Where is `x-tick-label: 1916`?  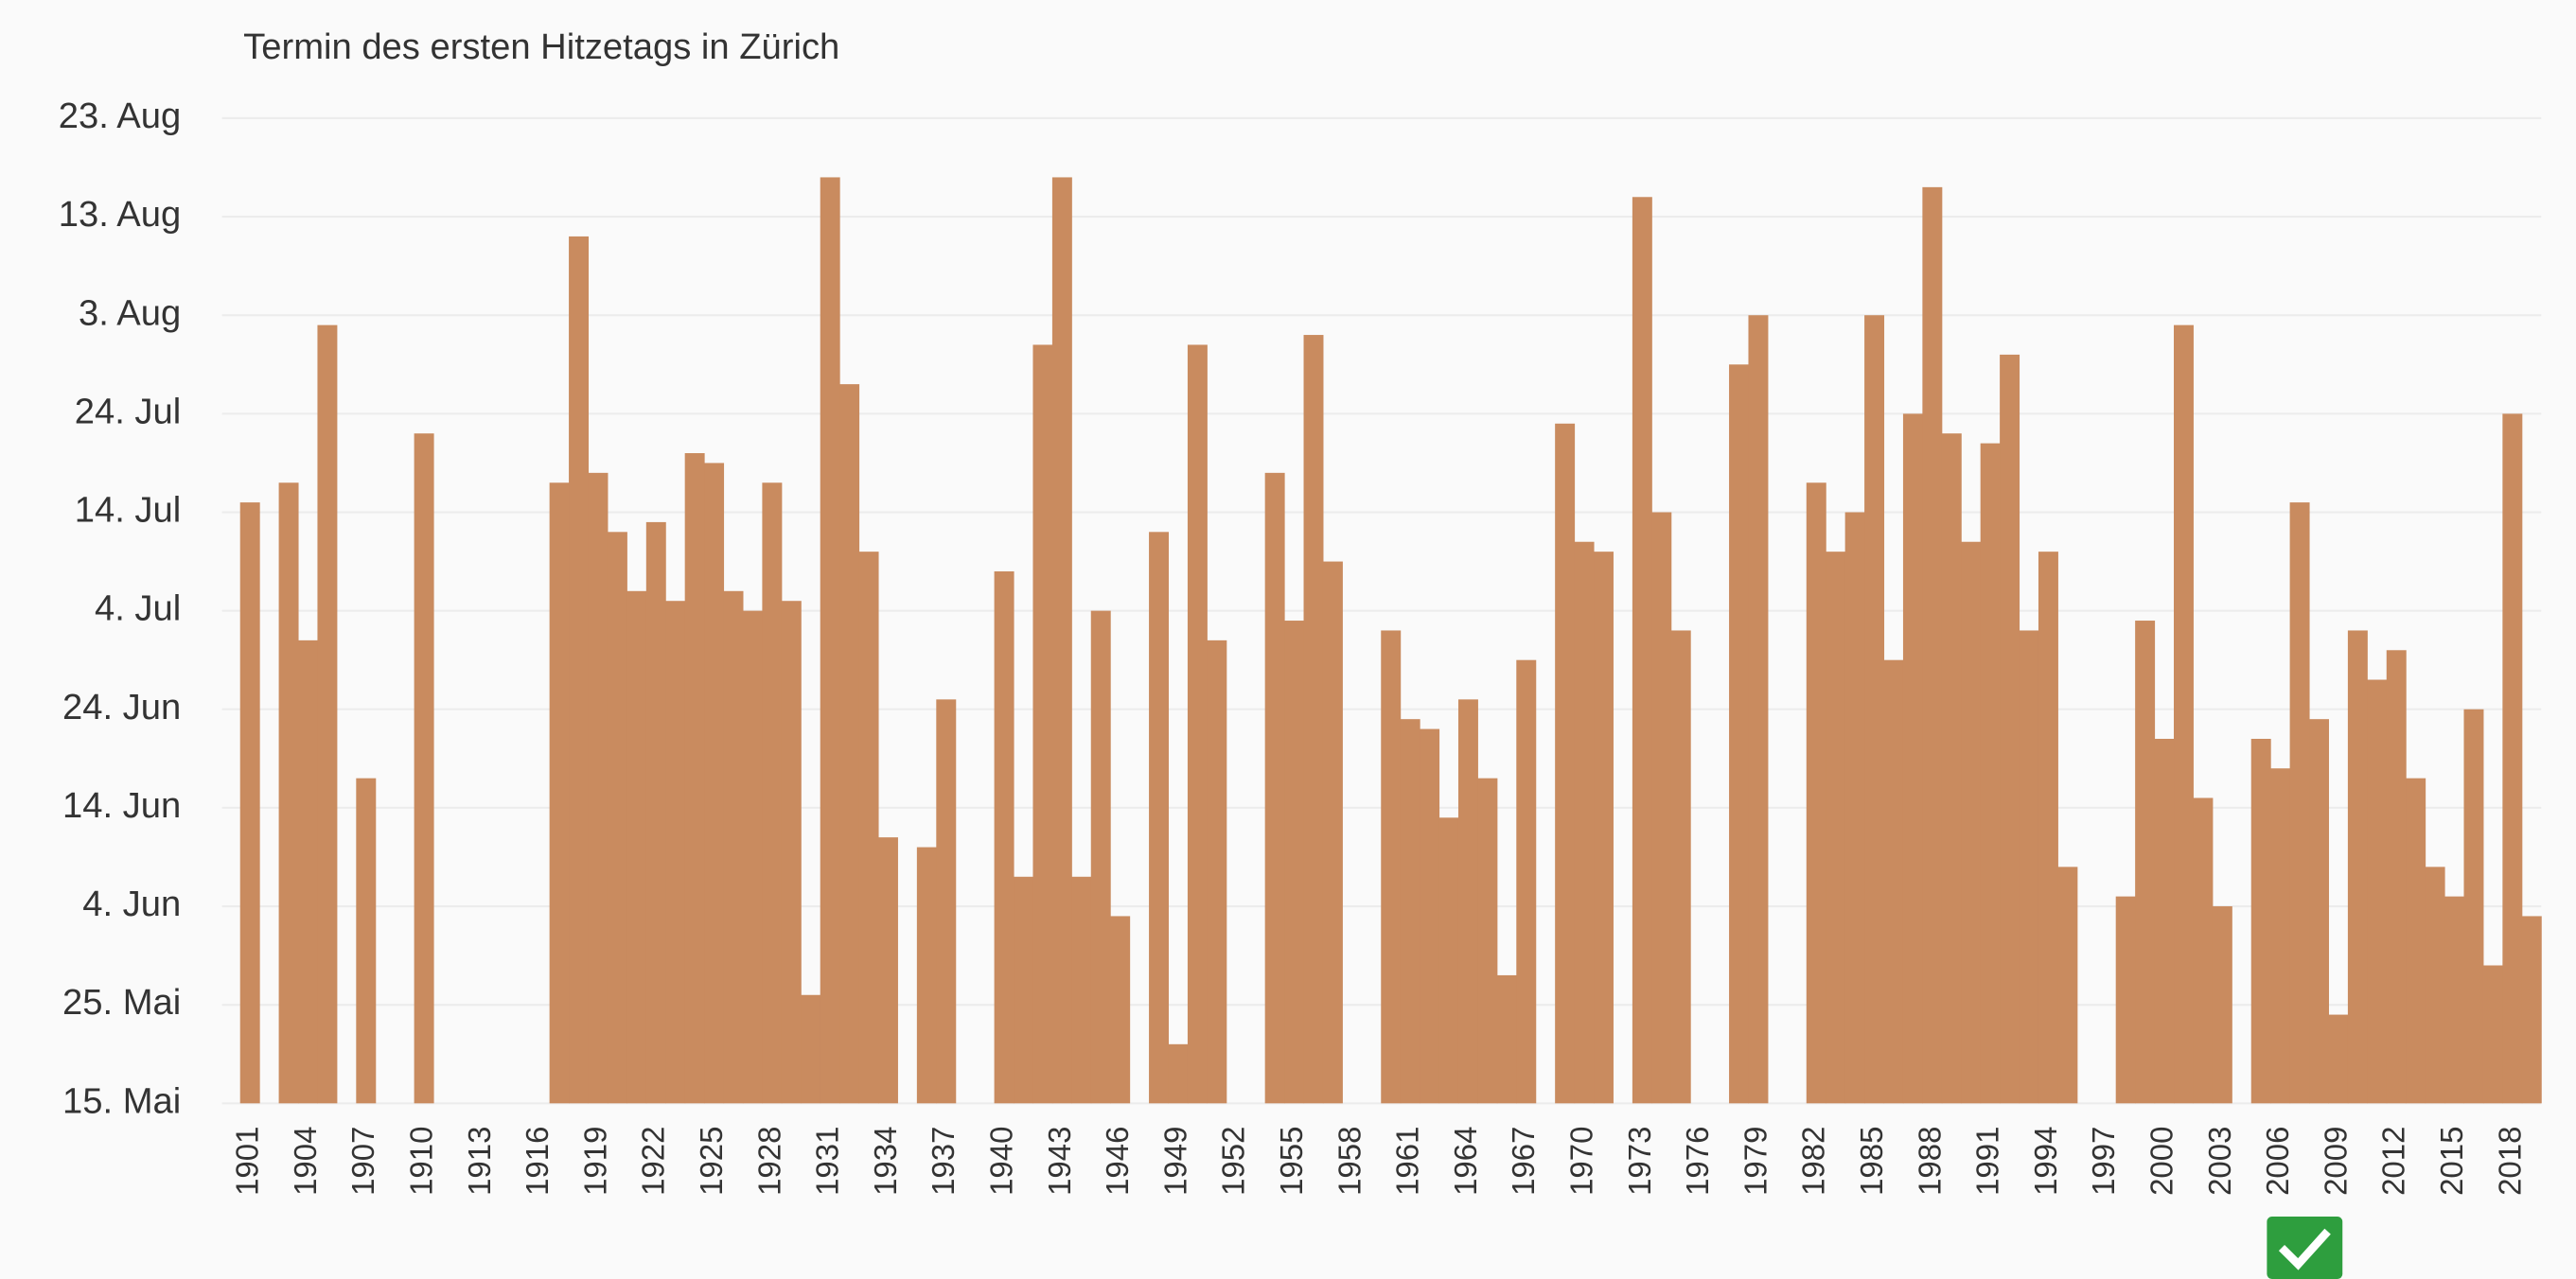 x-tick-label: 1916 is located at coordinates (537, 1161).